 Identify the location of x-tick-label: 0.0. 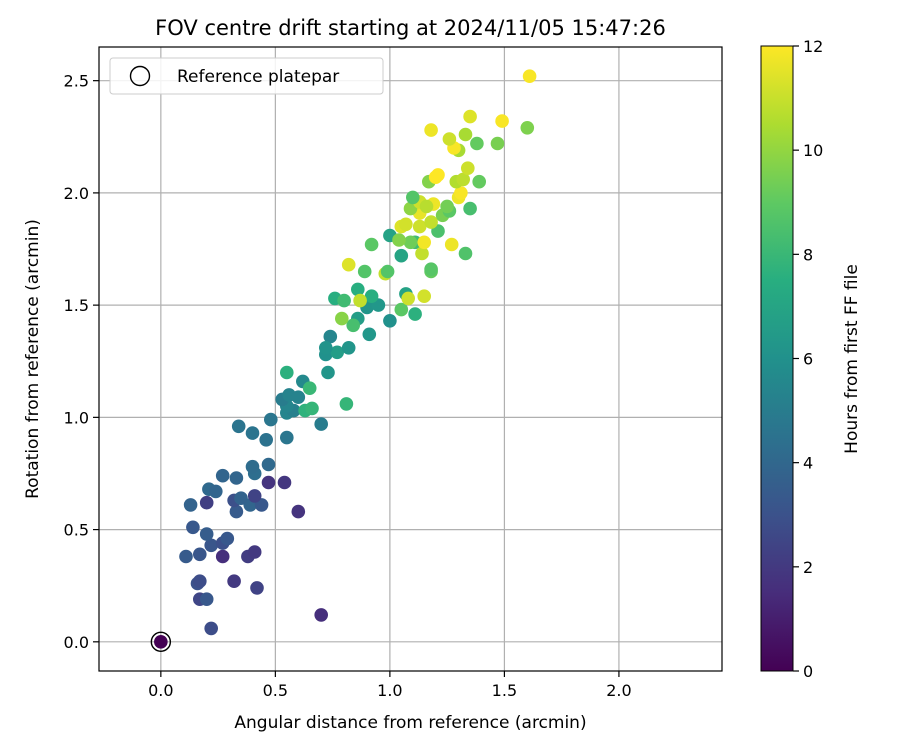
(160, 690).